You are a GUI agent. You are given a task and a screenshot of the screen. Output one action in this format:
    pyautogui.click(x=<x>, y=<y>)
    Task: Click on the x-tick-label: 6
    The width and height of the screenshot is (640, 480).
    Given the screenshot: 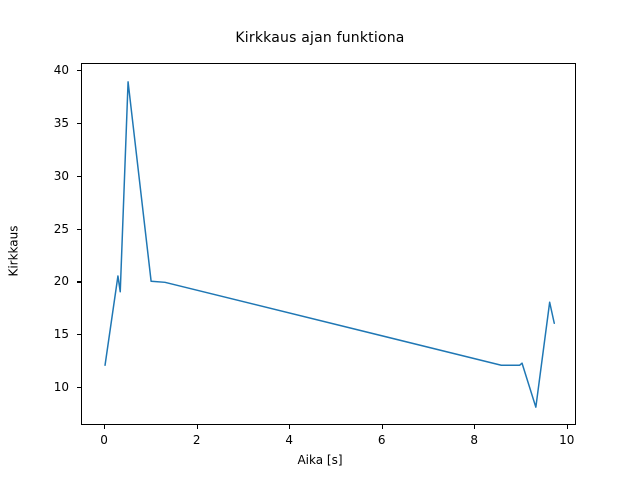 What is the action you would take?
    pyautogui.click(x=381, y=440)
    